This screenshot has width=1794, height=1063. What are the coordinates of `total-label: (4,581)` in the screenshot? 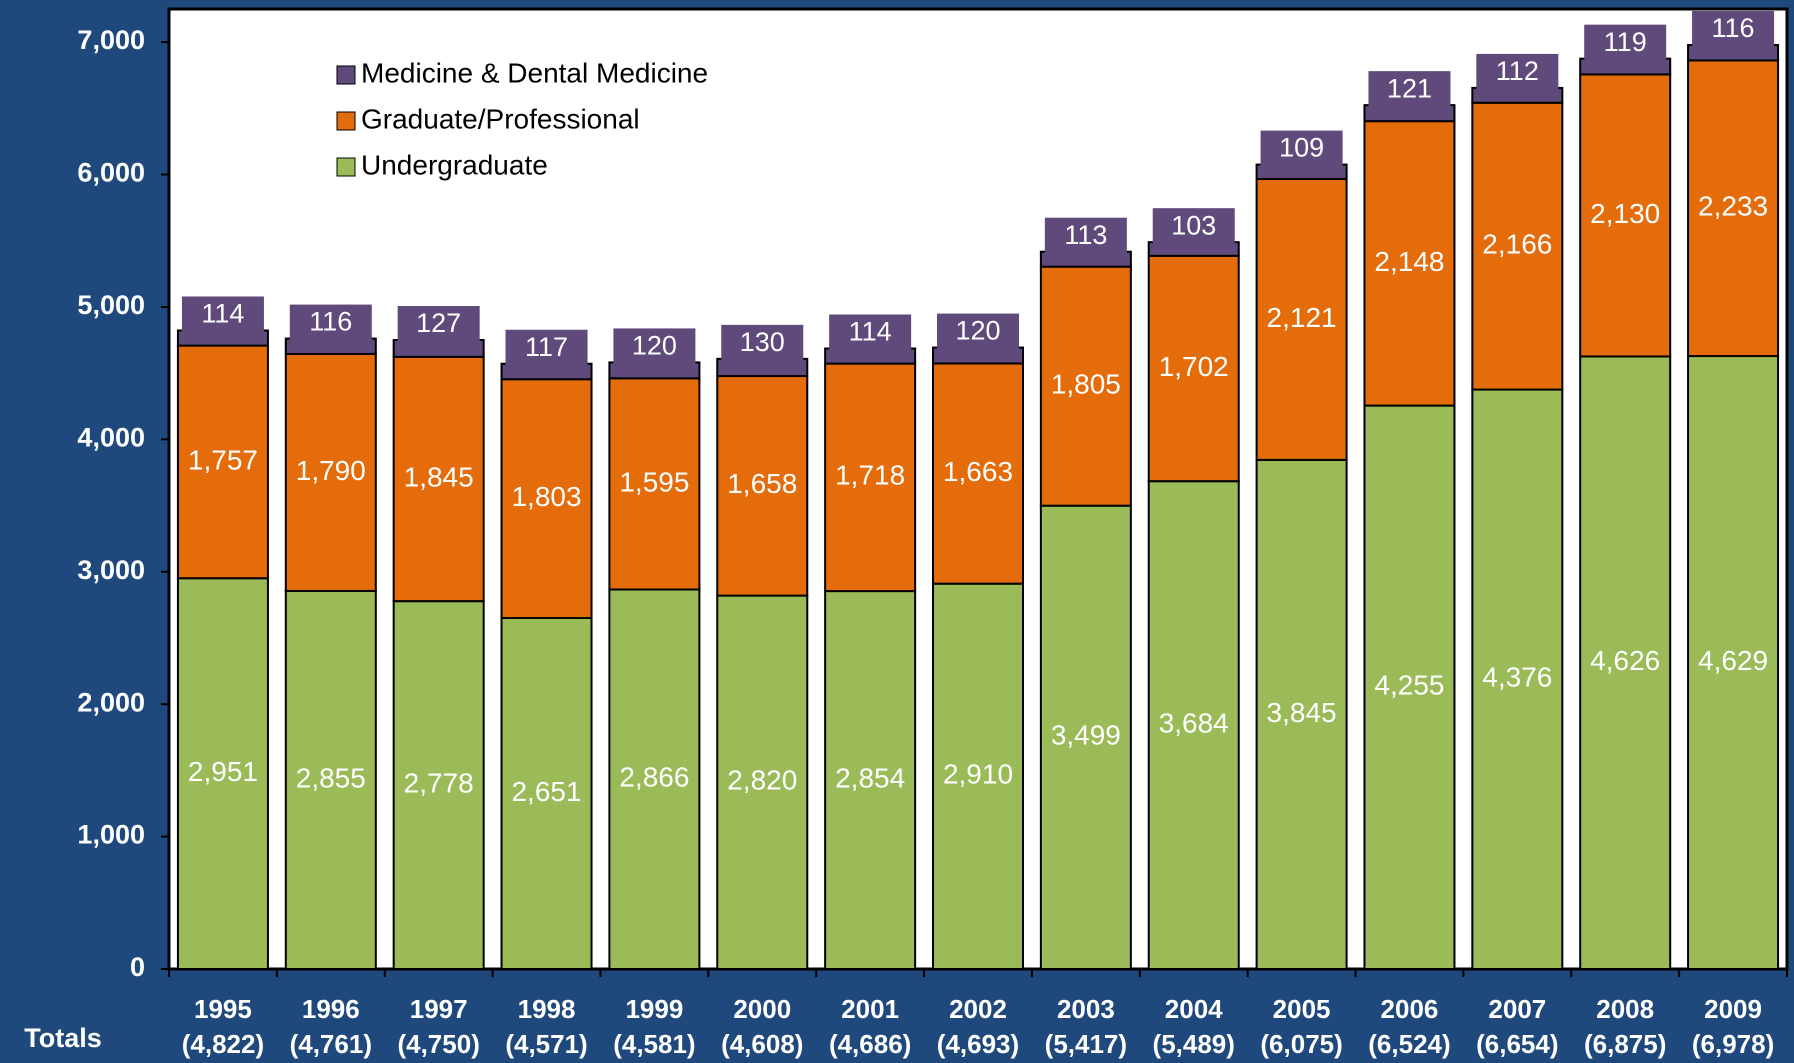 It's located at (654, 1044).